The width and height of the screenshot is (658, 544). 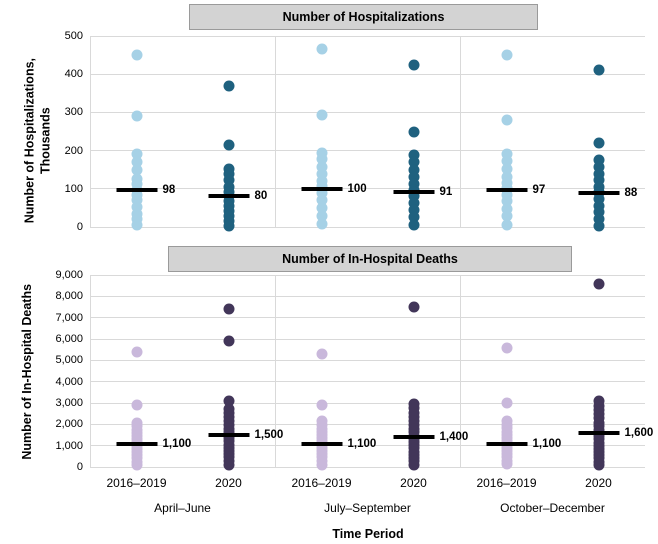 What do you see at coordinates (454, 437) in the screenshot?
I see `median-label: 1,400` at bounding box center [454, 437].